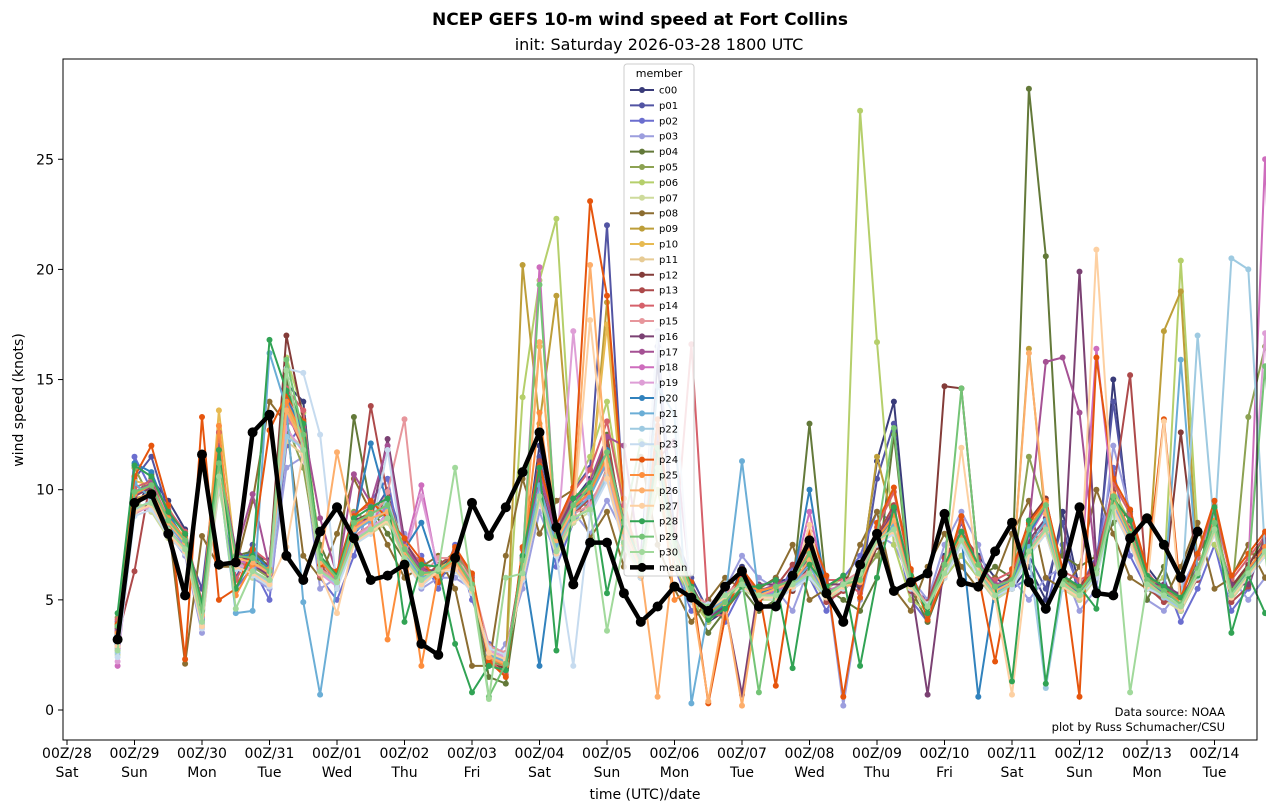 This screenshot has height=812, width=1266. Describe the element at coordinates (742, 461) in the screenshot. I see `series-point-p21` at that location.